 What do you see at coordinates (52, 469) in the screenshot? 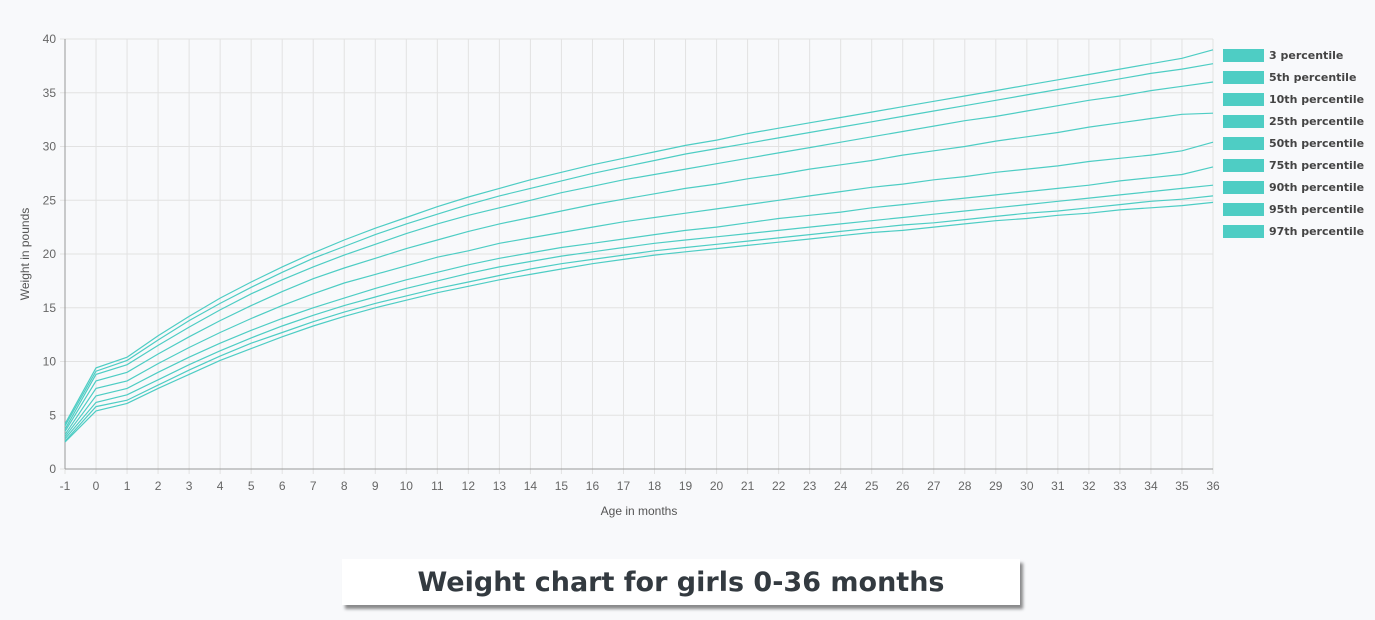
I see `y-tick-label: 0` at bounding box center [52, 469].